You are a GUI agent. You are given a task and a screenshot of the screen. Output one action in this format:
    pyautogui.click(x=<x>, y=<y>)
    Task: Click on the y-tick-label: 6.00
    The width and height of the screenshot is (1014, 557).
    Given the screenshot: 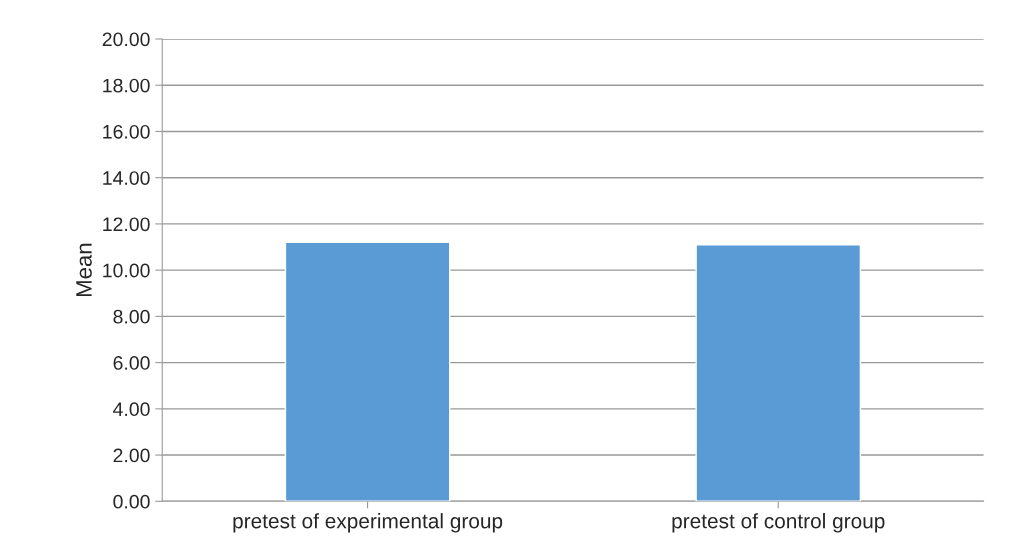 What is the action you would take?
    pyautogui.click(x=131, y=363)
    